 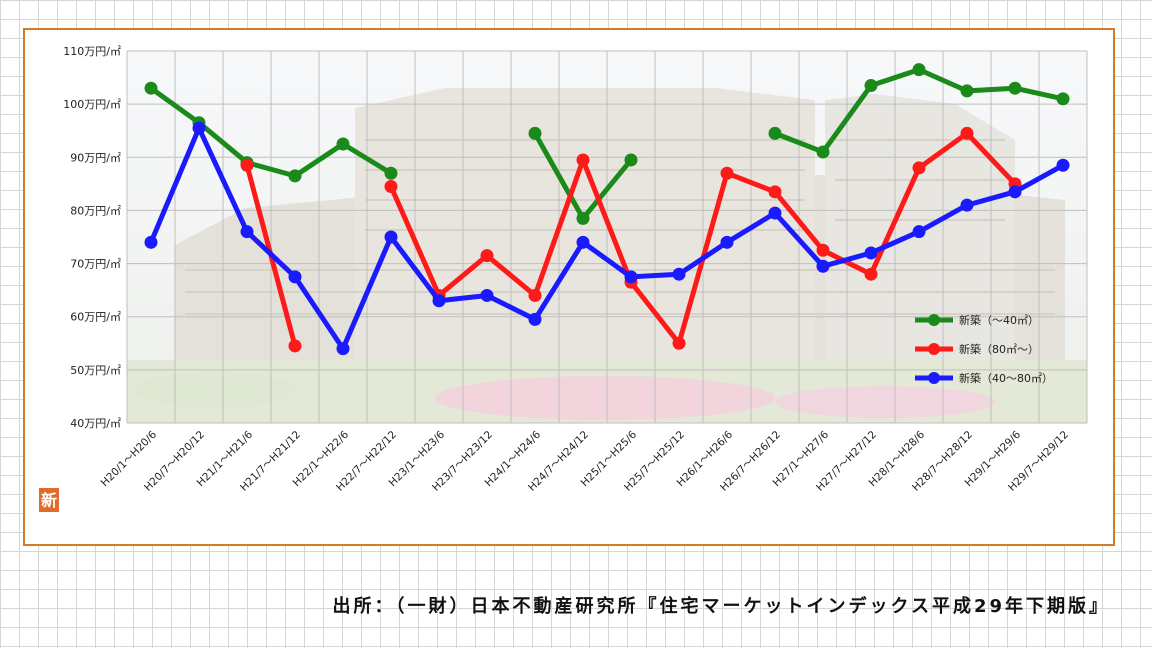 I want to click on y-tick-label: 60万円/㎡, so click(x=95, y=317).